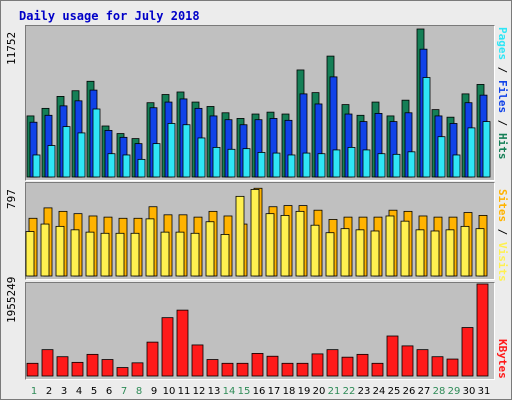 The height and width of the screenshot is (400, 512). What do you see at coordinates (304, 391) in the screenshot?
I see `day-label-19: 19` at bounding box center [304, 391].